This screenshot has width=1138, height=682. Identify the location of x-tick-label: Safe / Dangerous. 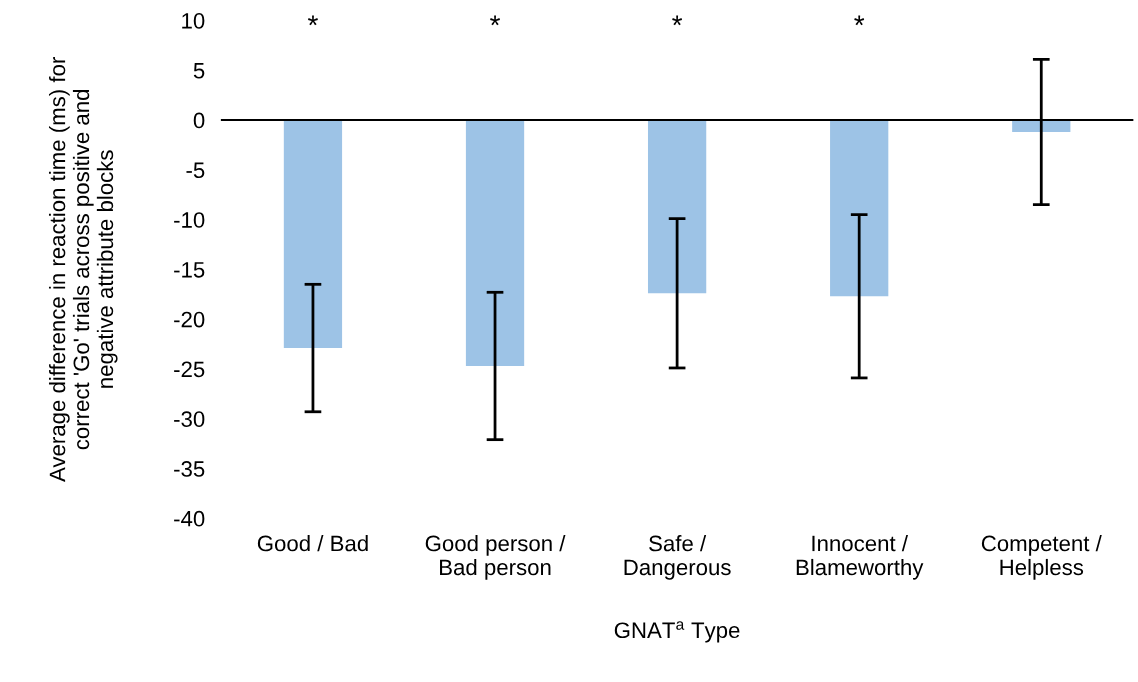
(677, 557).